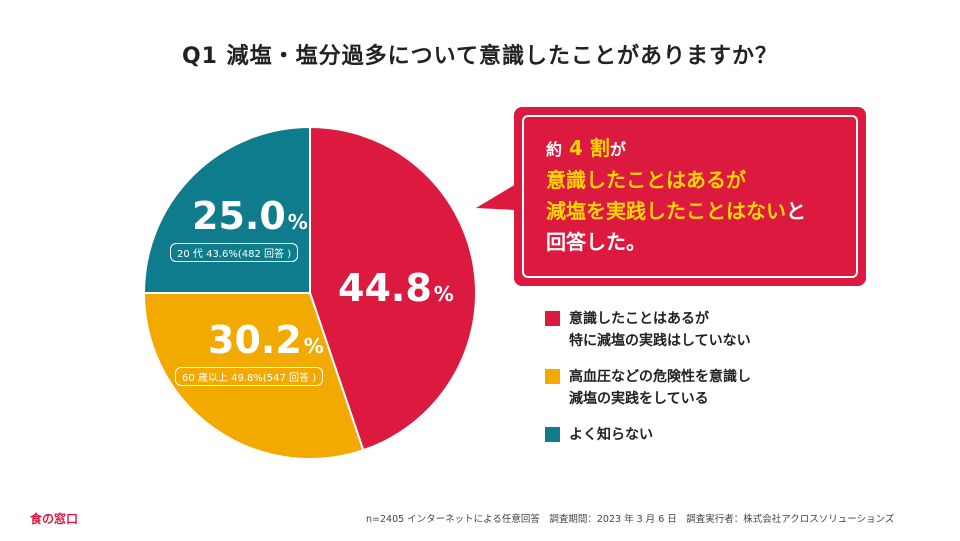  I want to click on slice-sub-label-20s: 20 代 43.6%(482 回答 ), so click(234, 252).